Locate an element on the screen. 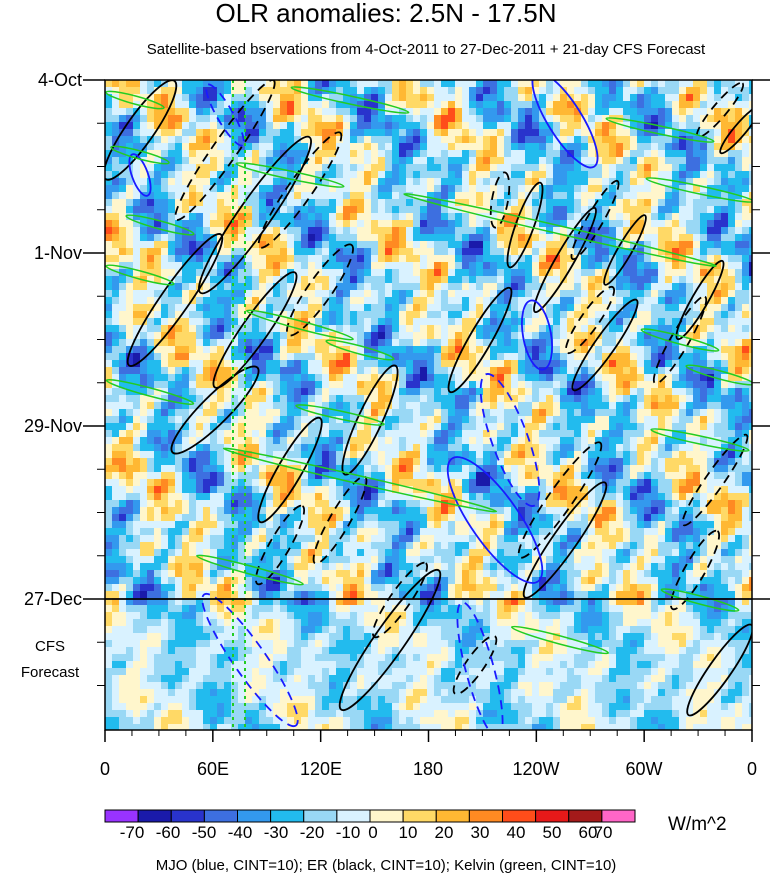 Image resolution: width=772 pixels, height=878 pixels. colorbar-label: 10 is located at coordinates (408, 832).